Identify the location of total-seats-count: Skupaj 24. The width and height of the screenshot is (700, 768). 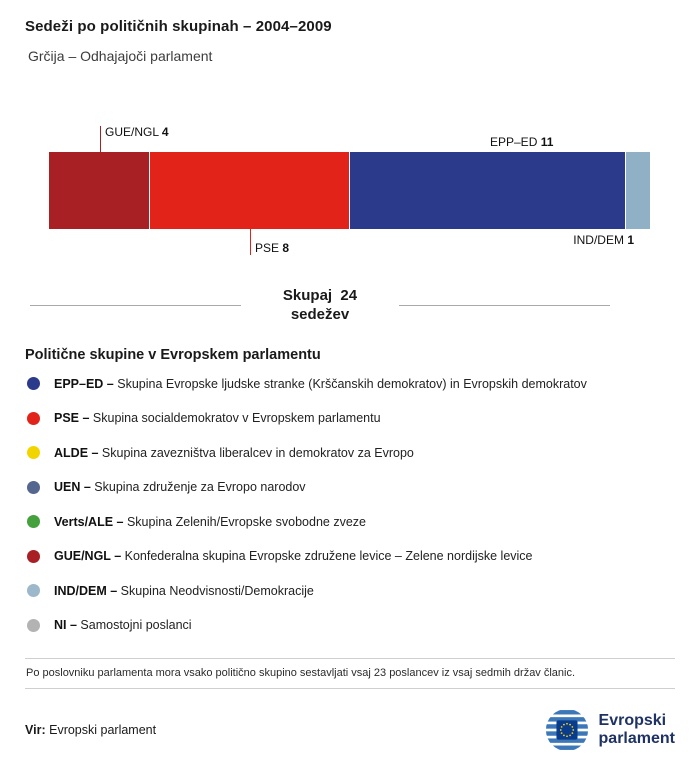
(320, 295).